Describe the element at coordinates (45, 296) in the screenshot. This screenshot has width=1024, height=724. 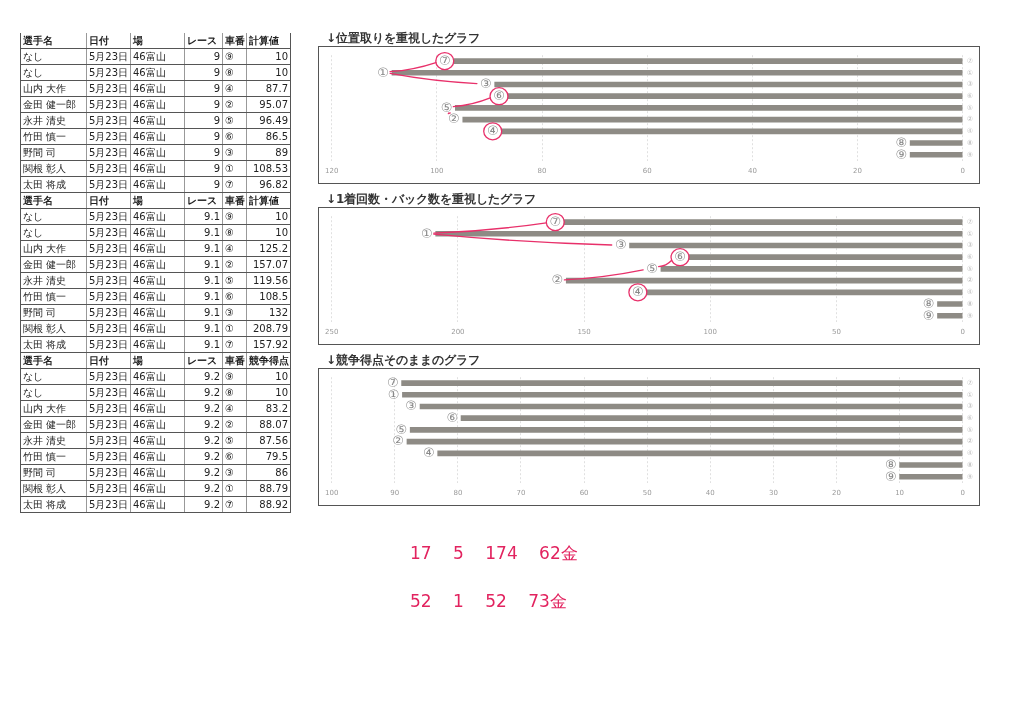
I see `text: 竹田 慎一` at that location.